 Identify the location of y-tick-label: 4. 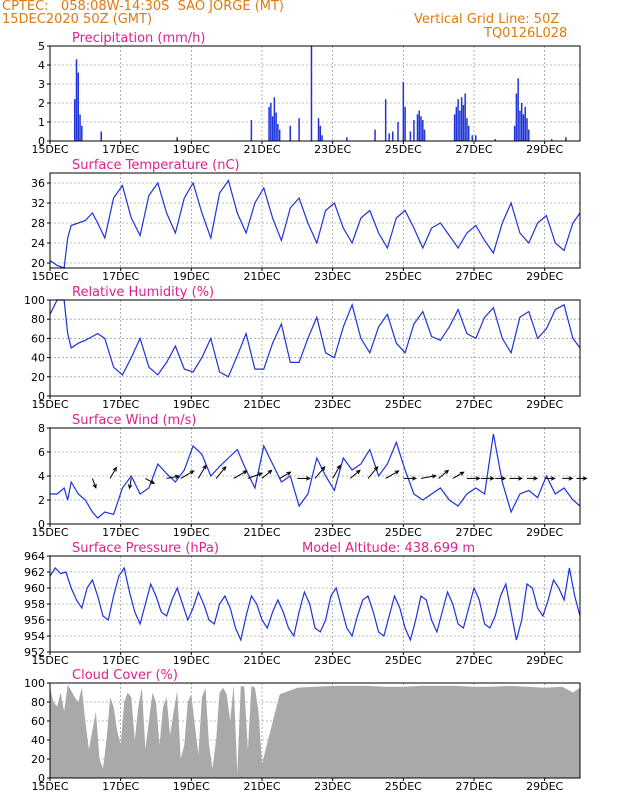
(41, 476).